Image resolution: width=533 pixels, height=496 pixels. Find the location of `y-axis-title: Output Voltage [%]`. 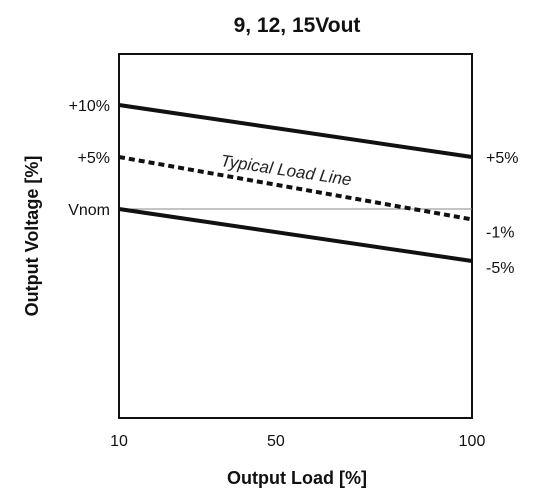

y-axis-title: Output Voltage [%] is located at coordinates (32, 236).